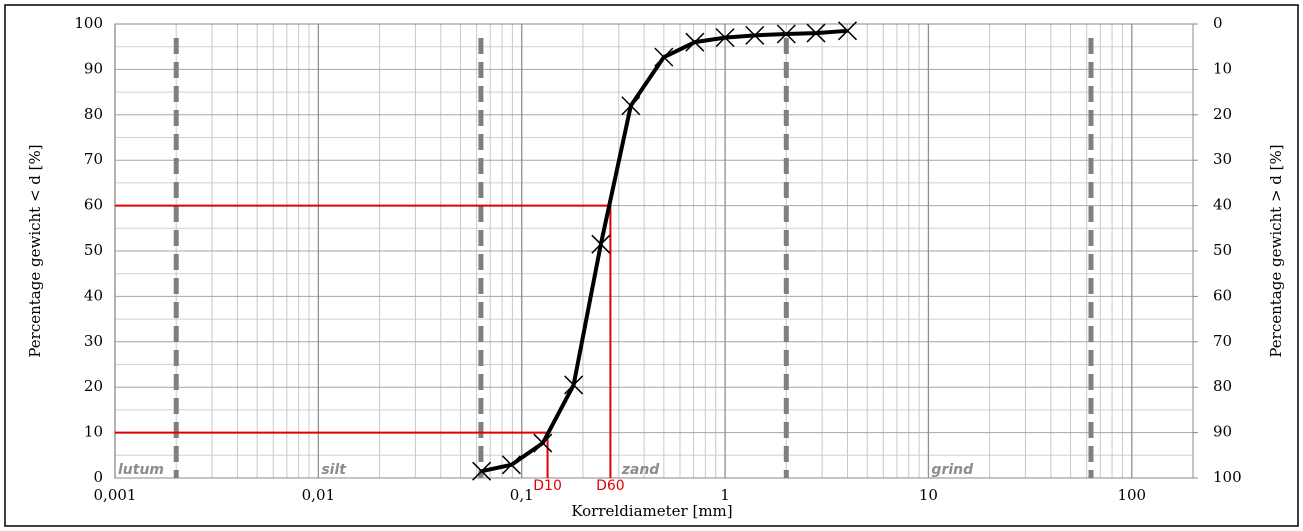 This screenshot has width=1303, height=531. What do you see at coordinates (35, 250) in the screenshot?
I see `y-axis-label: Percentage gewicht < d [%]` at bounding box center [35, 250].